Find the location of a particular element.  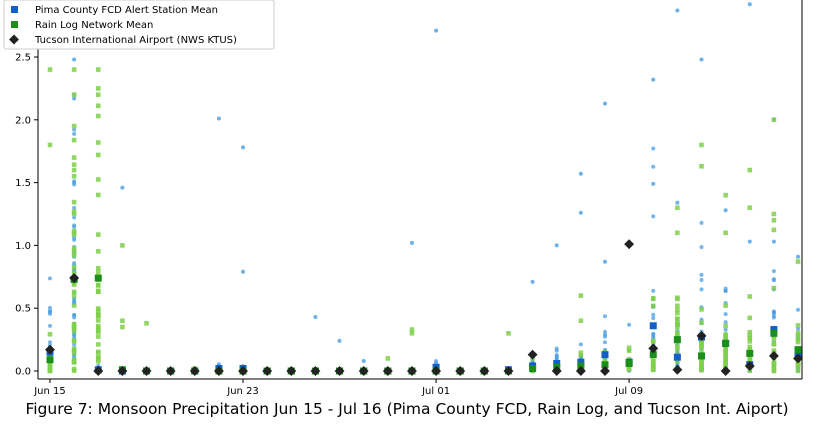

y-tick-label: 2.0 is located at coordinates (23, 120).